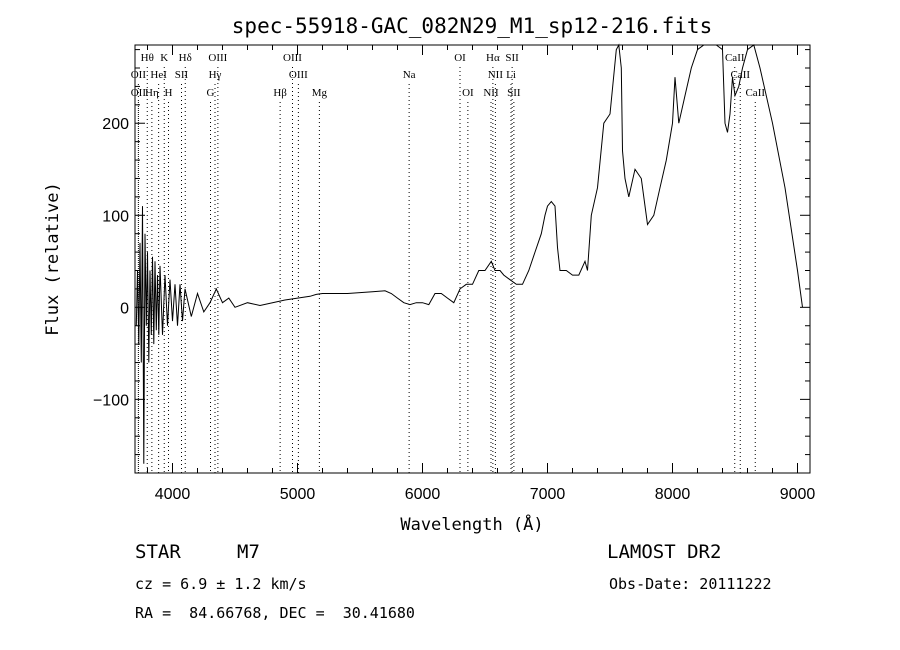  I want to click on observation-date: Obs-Date: 20111222, so click(690, 584).